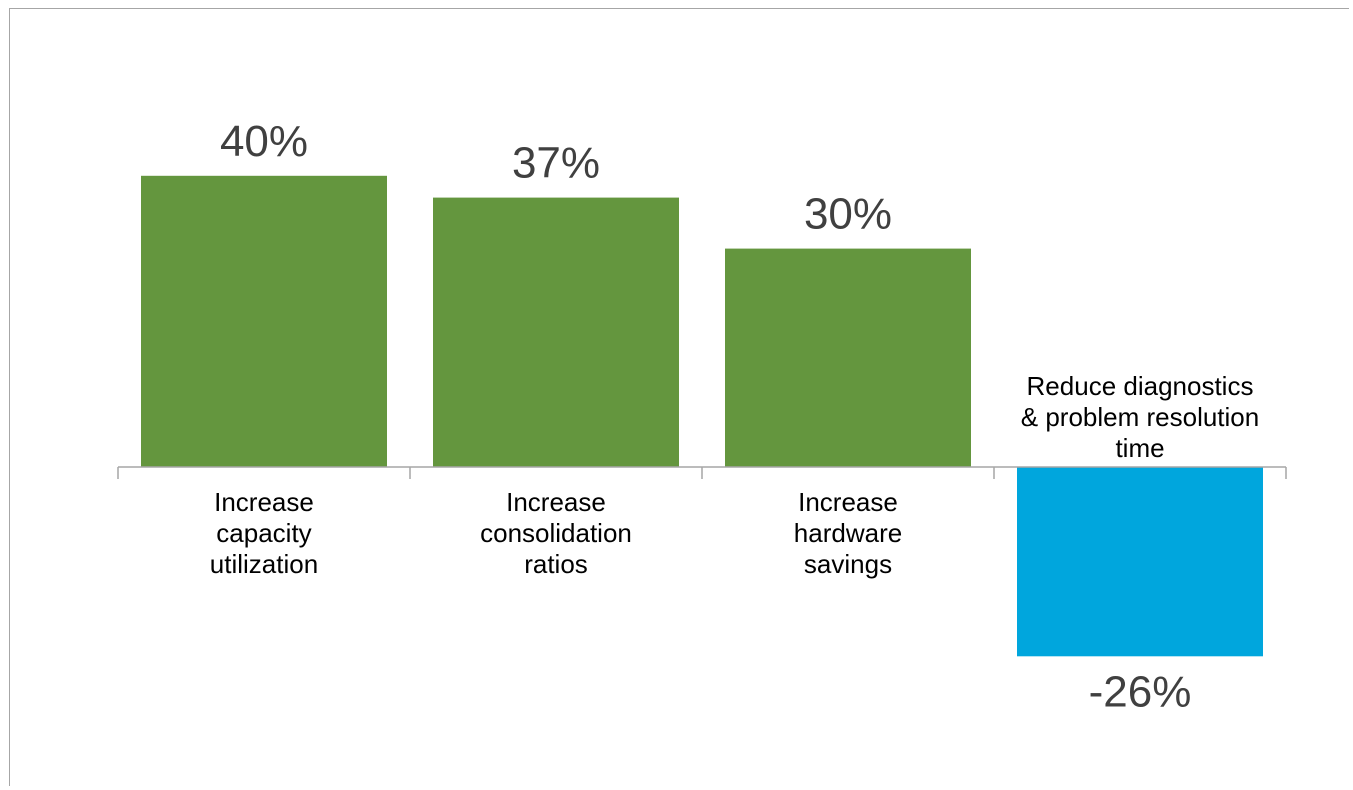 The height and width of the screenshot is (790, 1353). I want to click on value-label-4: -26%, so click(1140, 691).